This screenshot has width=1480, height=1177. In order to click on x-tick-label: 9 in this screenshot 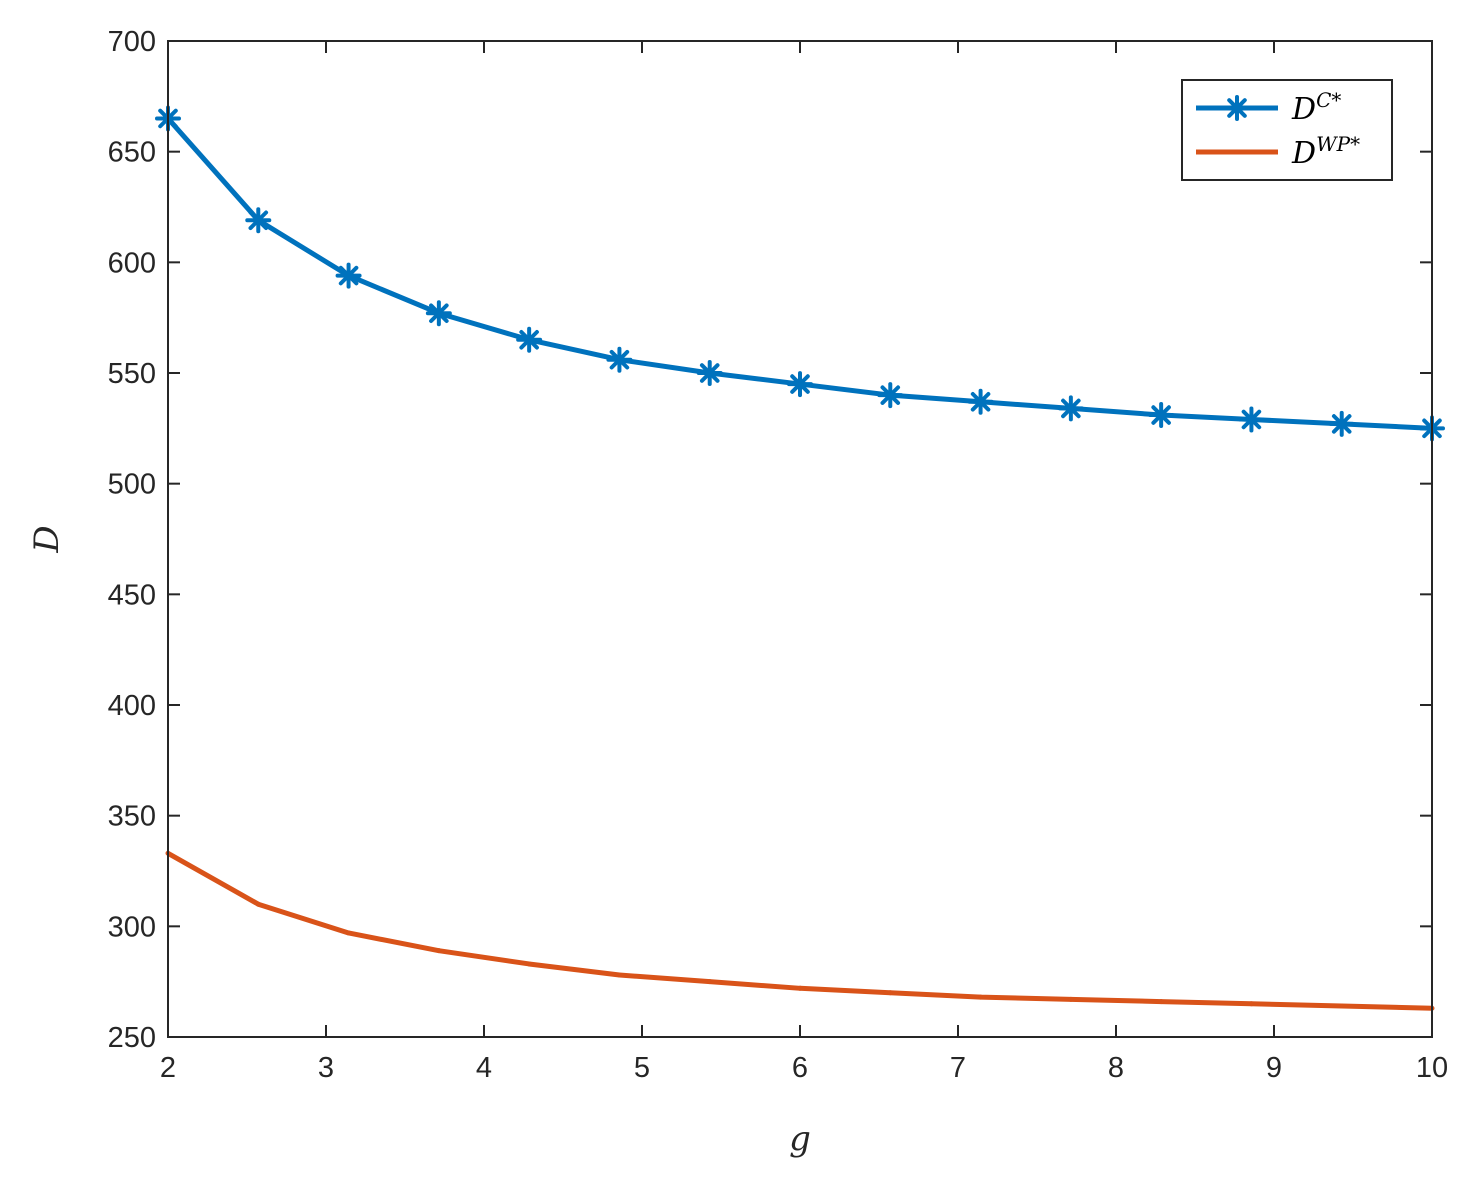, I will do `click(1274, 1068)`.